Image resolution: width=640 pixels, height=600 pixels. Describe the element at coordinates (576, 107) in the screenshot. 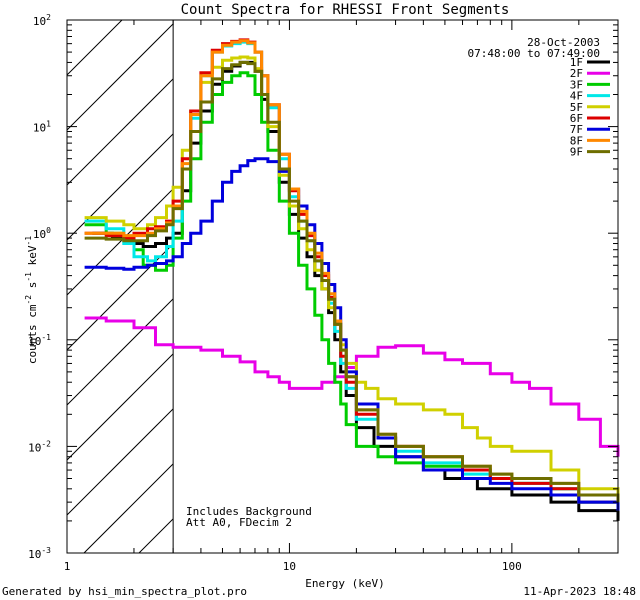

I see `legend-label-5f: 5F` at that location.